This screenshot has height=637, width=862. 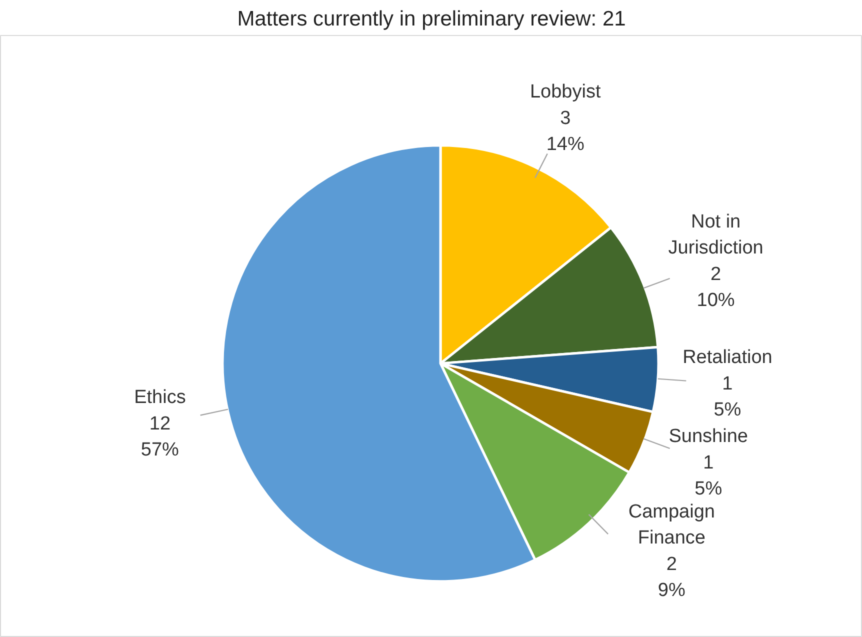 What do you see at coordinates (672, 578) in the screenshot?
I see `data-label: 2 9%` at bounding box center [672, 578].